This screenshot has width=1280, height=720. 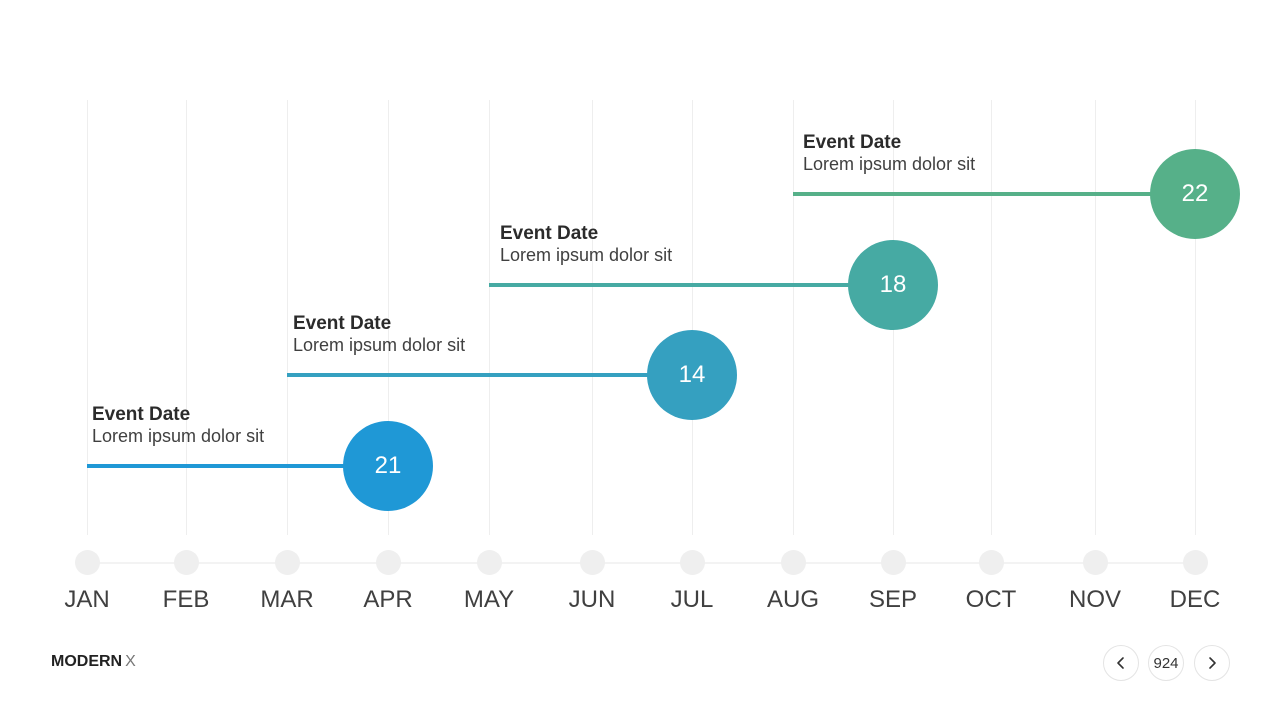 I want to click on month-label-jul: JUL, so click(x=692, y=599).